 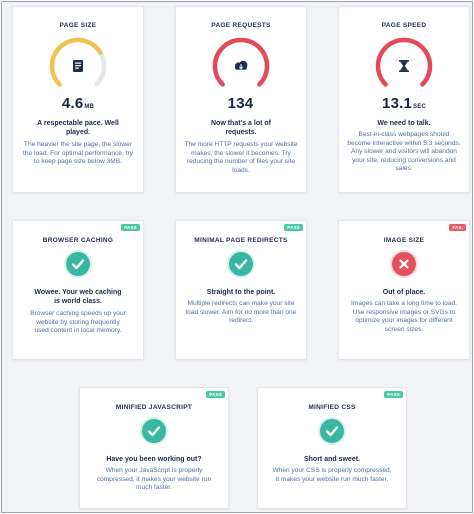 I want to click on page-speed-headline: We need to talk., so click(x=404, y=123).